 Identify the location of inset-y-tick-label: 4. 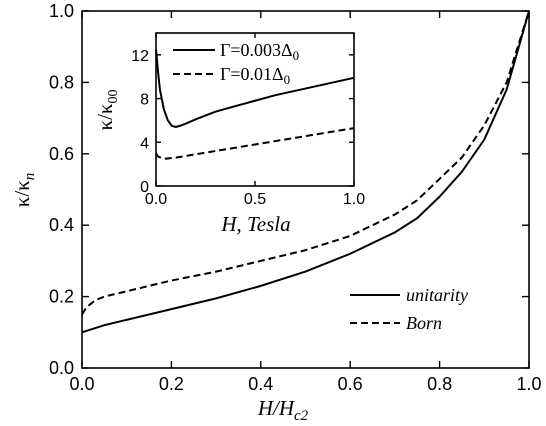
(144, 143).